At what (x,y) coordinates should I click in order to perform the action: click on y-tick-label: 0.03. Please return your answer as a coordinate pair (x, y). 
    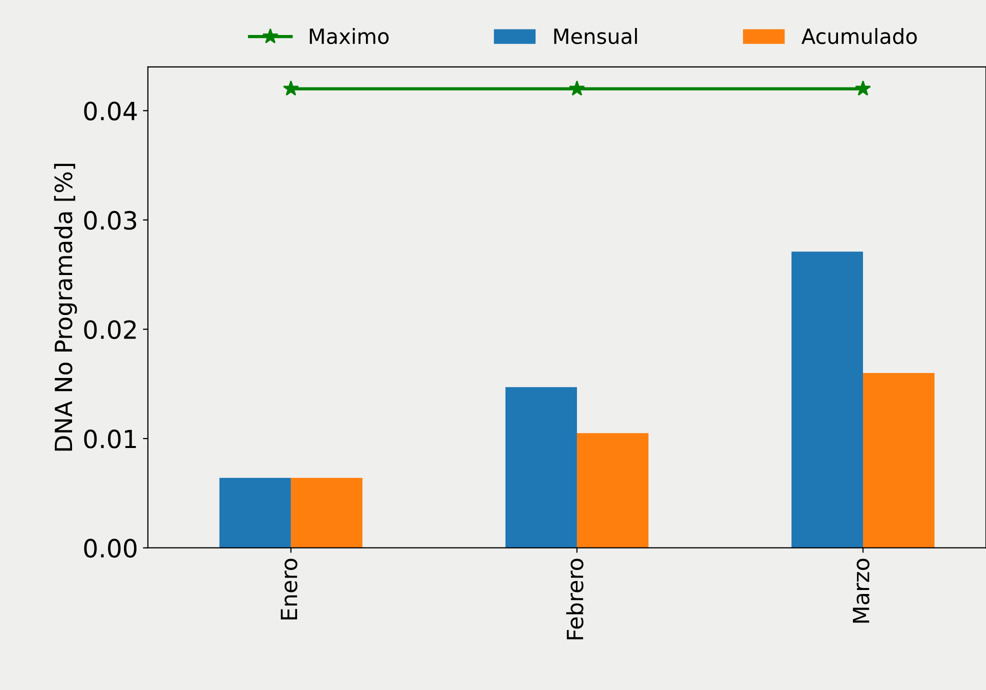
    Looking at the image, I should click on (110, 220).